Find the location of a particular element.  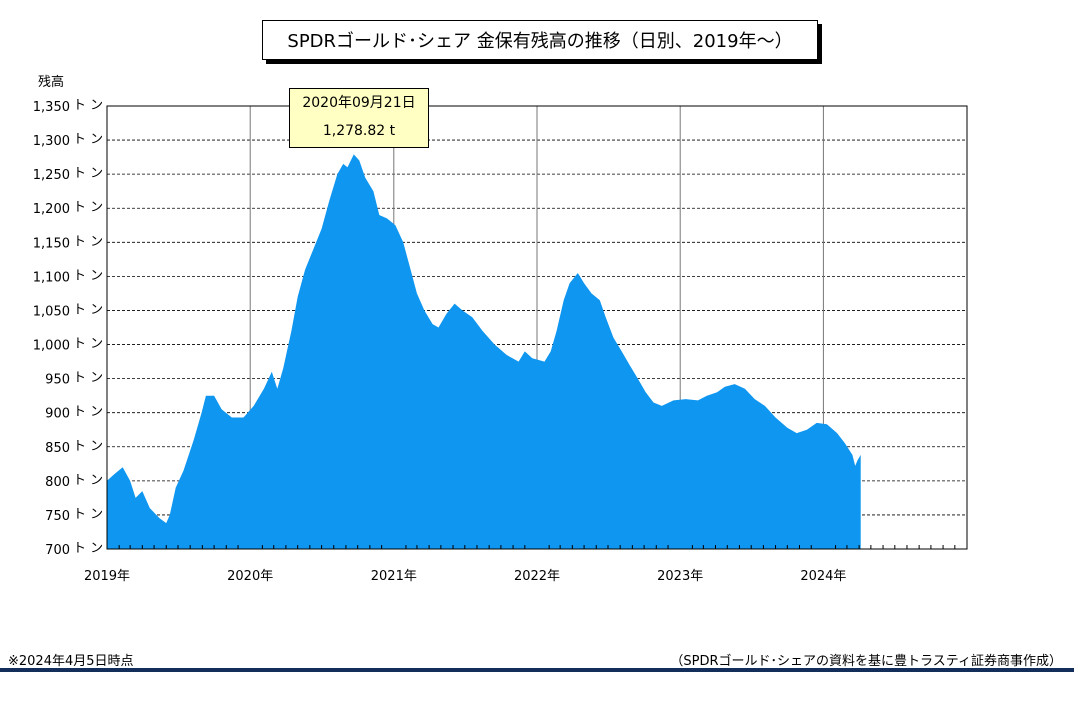

x-tick-label: 2022年 is located at coordinates (537, 576).